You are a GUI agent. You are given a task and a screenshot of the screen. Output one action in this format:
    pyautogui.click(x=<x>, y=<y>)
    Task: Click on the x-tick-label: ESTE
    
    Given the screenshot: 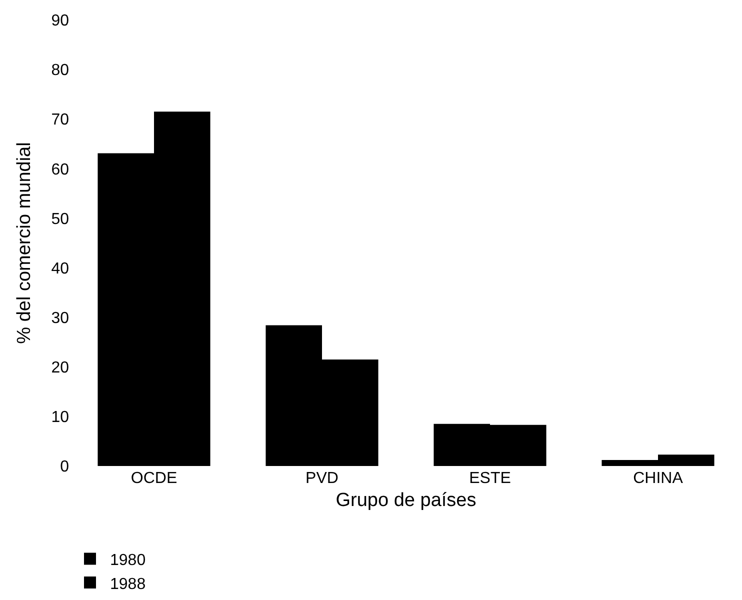 What is the action you would take?
    pyautogui.click(x=490, y=478)
    